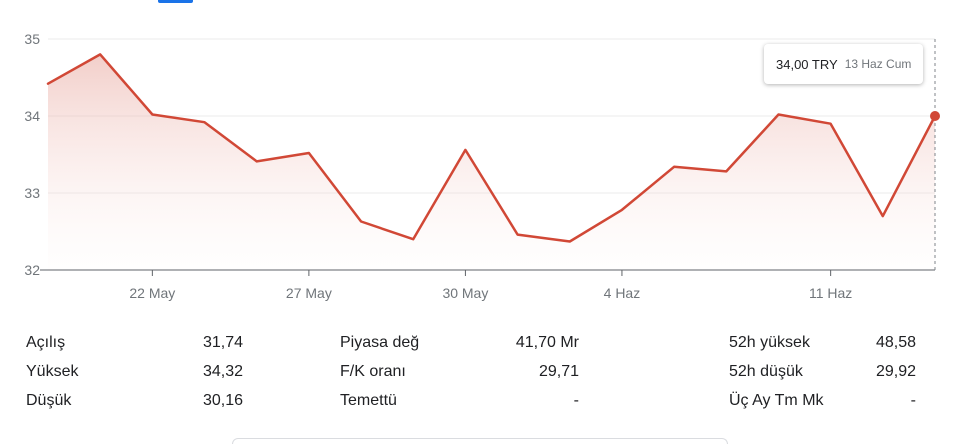 The image size is (960, 444). Describe the element at coordinates (49, 400) in the screenshot. I see `stat-label: Düşük` at that location.